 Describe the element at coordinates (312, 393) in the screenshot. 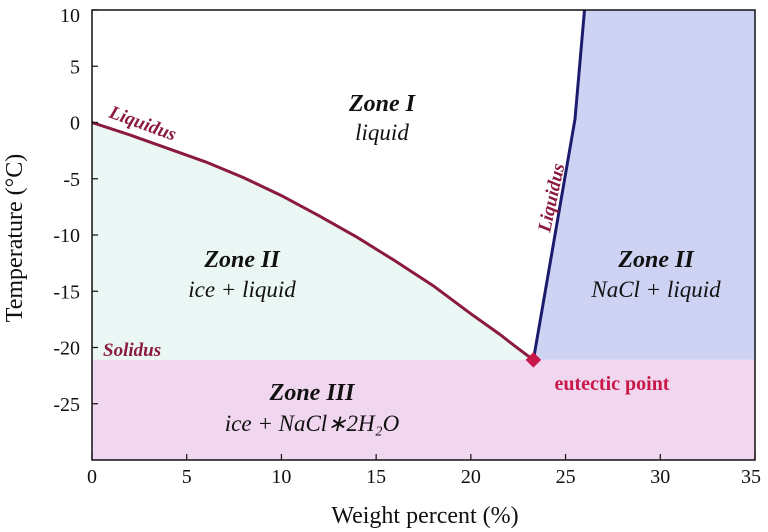

I see `zone-3-title: Zone III` at that location.